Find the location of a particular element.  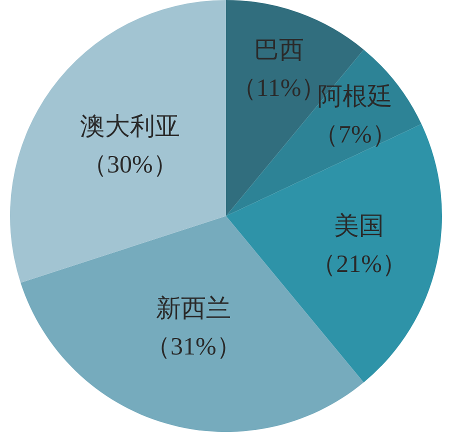

slice-label: 美国 is located at coordinates (359, 226).